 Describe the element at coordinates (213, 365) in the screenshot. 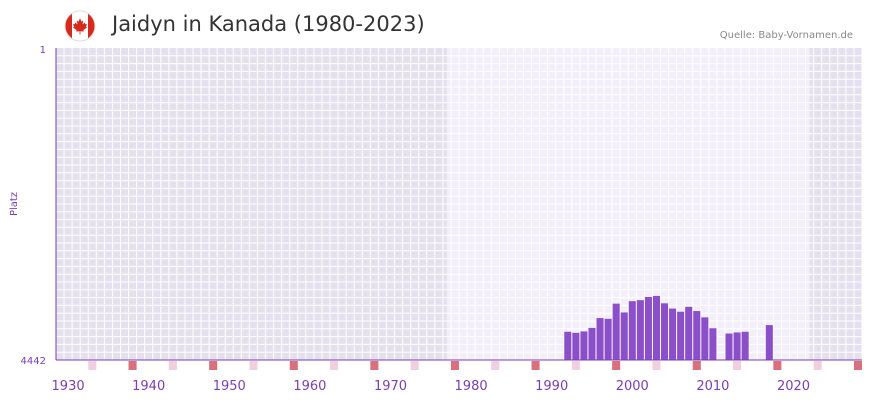

I see `decade-marker-1948` at that location.